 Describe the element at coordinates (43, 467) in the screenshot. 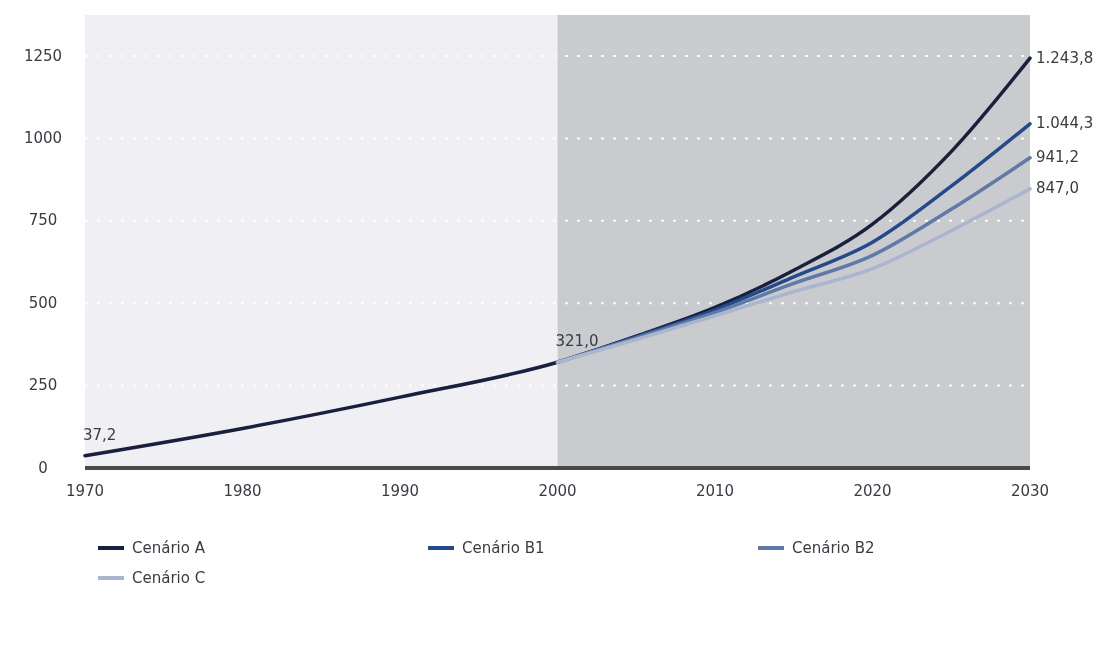

I see `y-tick-label: 0` at that location.